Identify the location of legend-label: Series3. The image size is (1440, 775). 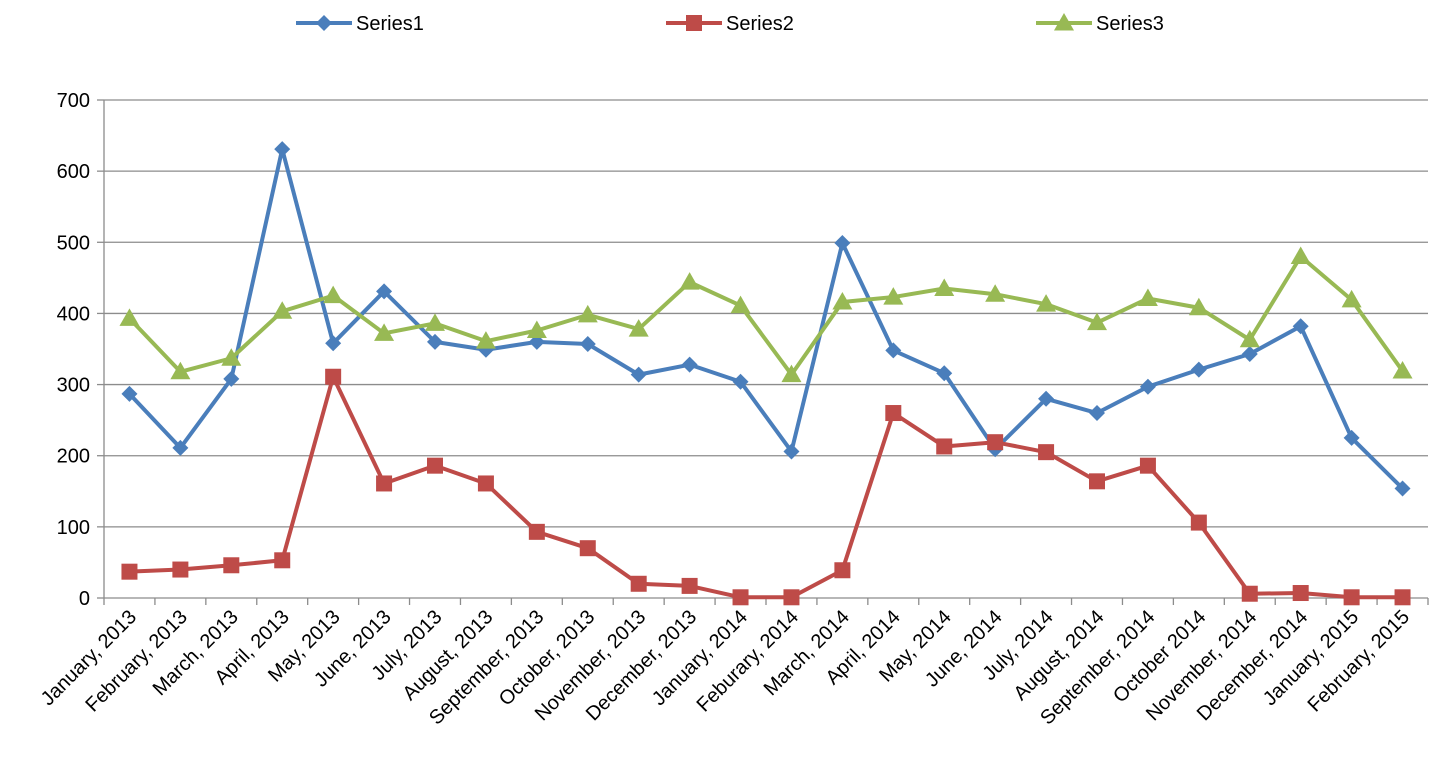
(1130, 24).